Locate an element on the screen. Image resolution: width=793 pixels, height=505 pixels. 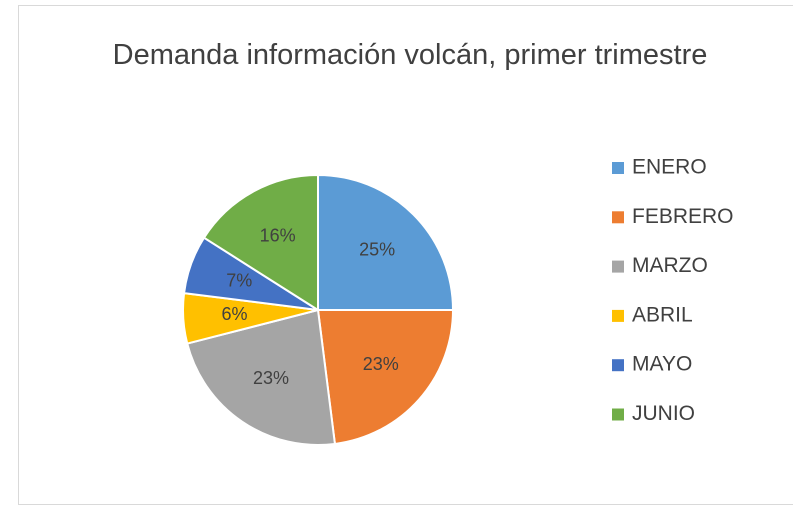
legend-label: FEBRERO is located at coordinates (683, 216).